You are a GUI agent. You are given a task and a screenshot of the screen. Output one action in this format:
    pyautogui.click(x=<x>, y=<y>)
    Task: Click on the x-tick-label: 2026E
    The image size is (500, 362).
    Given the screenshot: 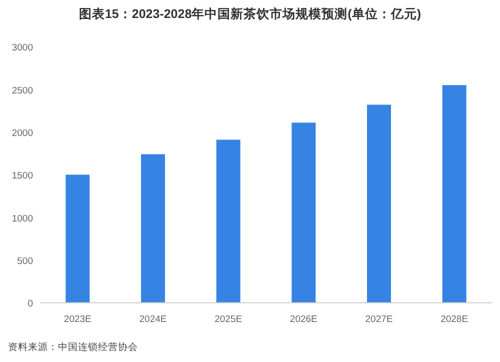 What is the action you would take?
    pyautogui.click(x=304, y=319)
    